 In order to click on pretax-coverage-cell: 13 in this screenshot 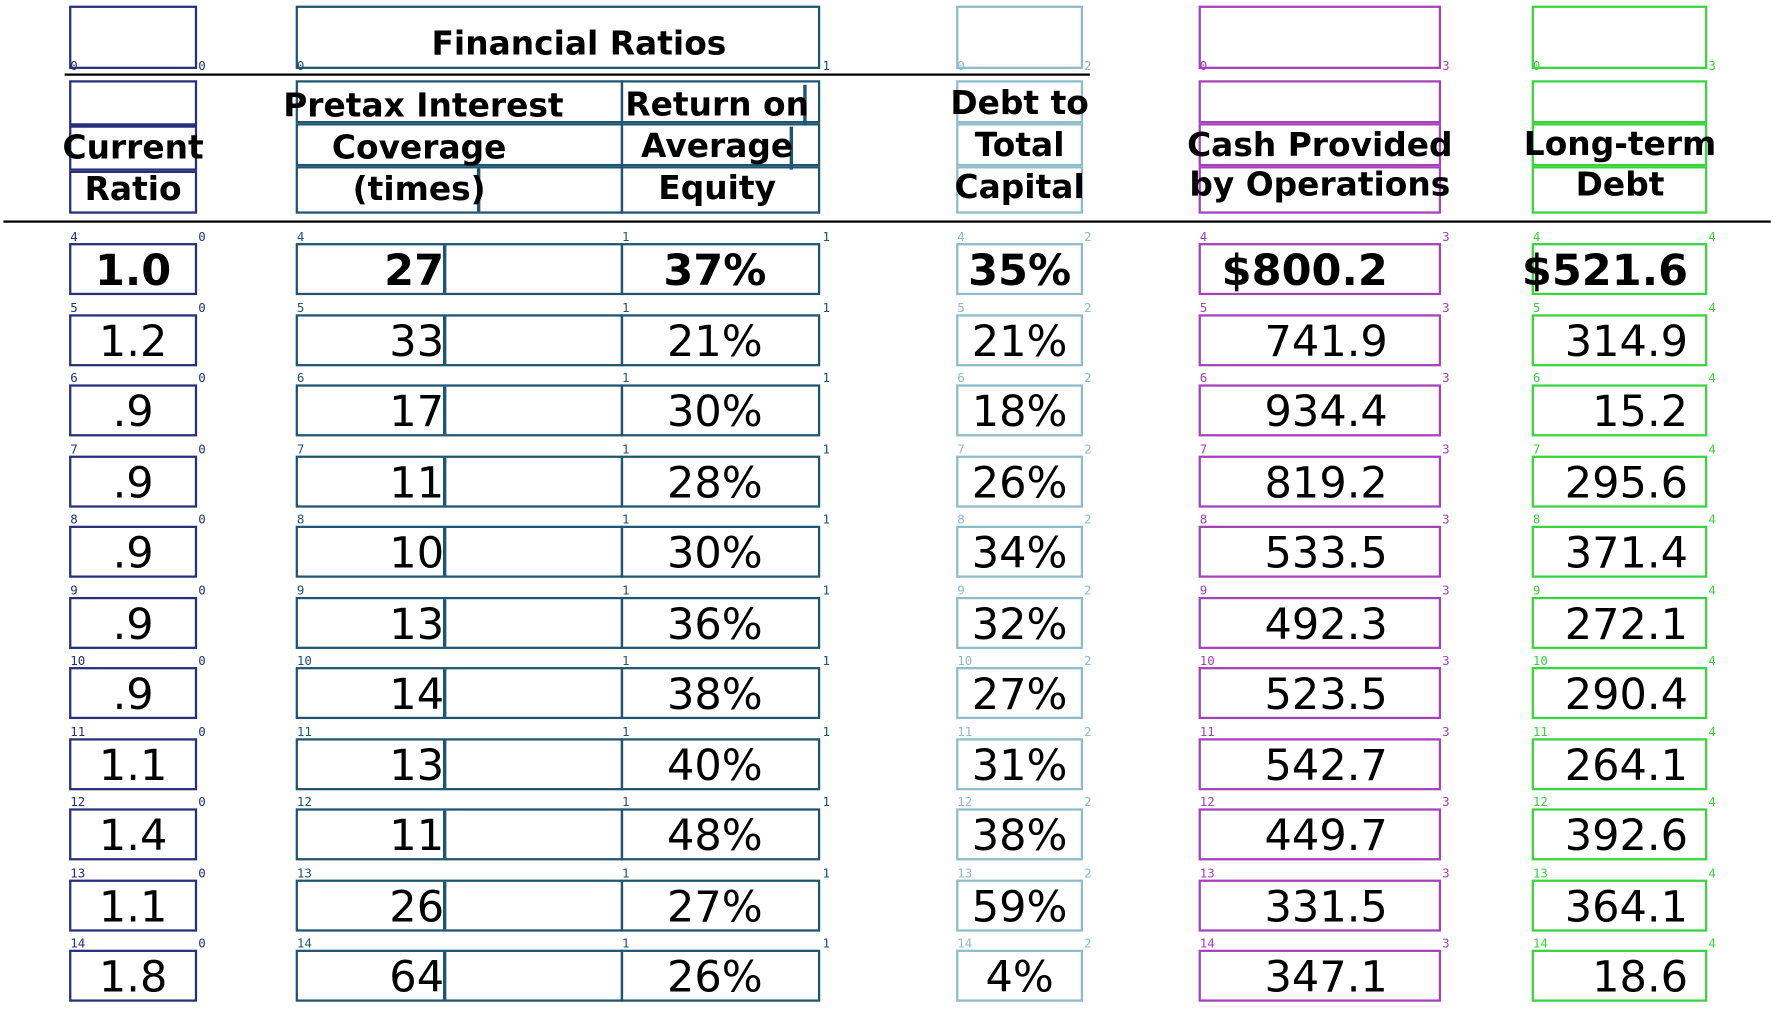, I will do `click(417, 623)`.